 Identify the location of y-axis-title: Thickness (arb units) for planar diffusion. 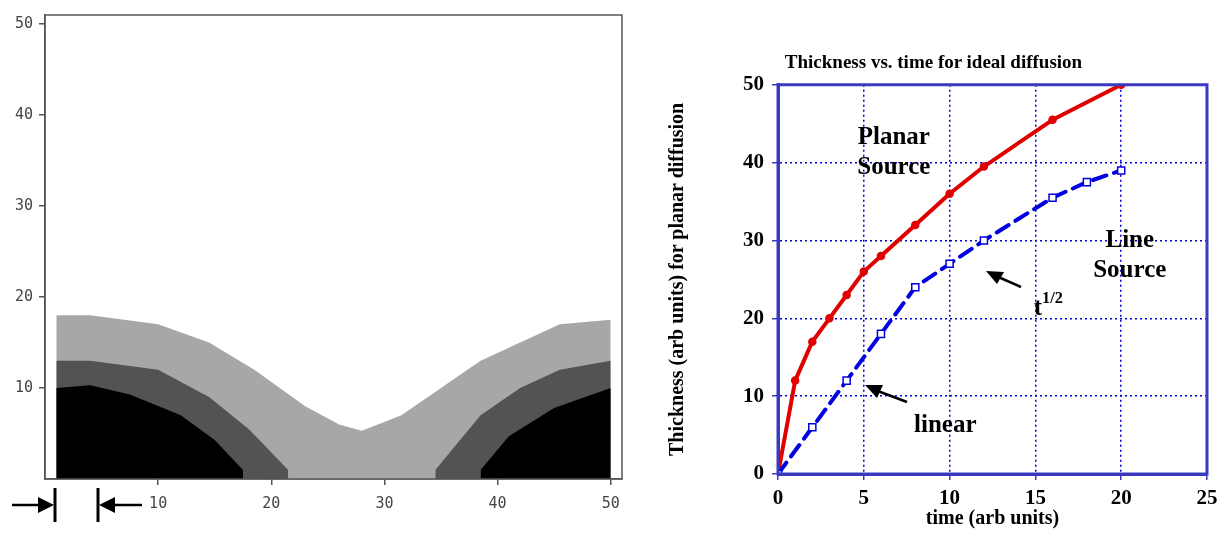
(677, 279).